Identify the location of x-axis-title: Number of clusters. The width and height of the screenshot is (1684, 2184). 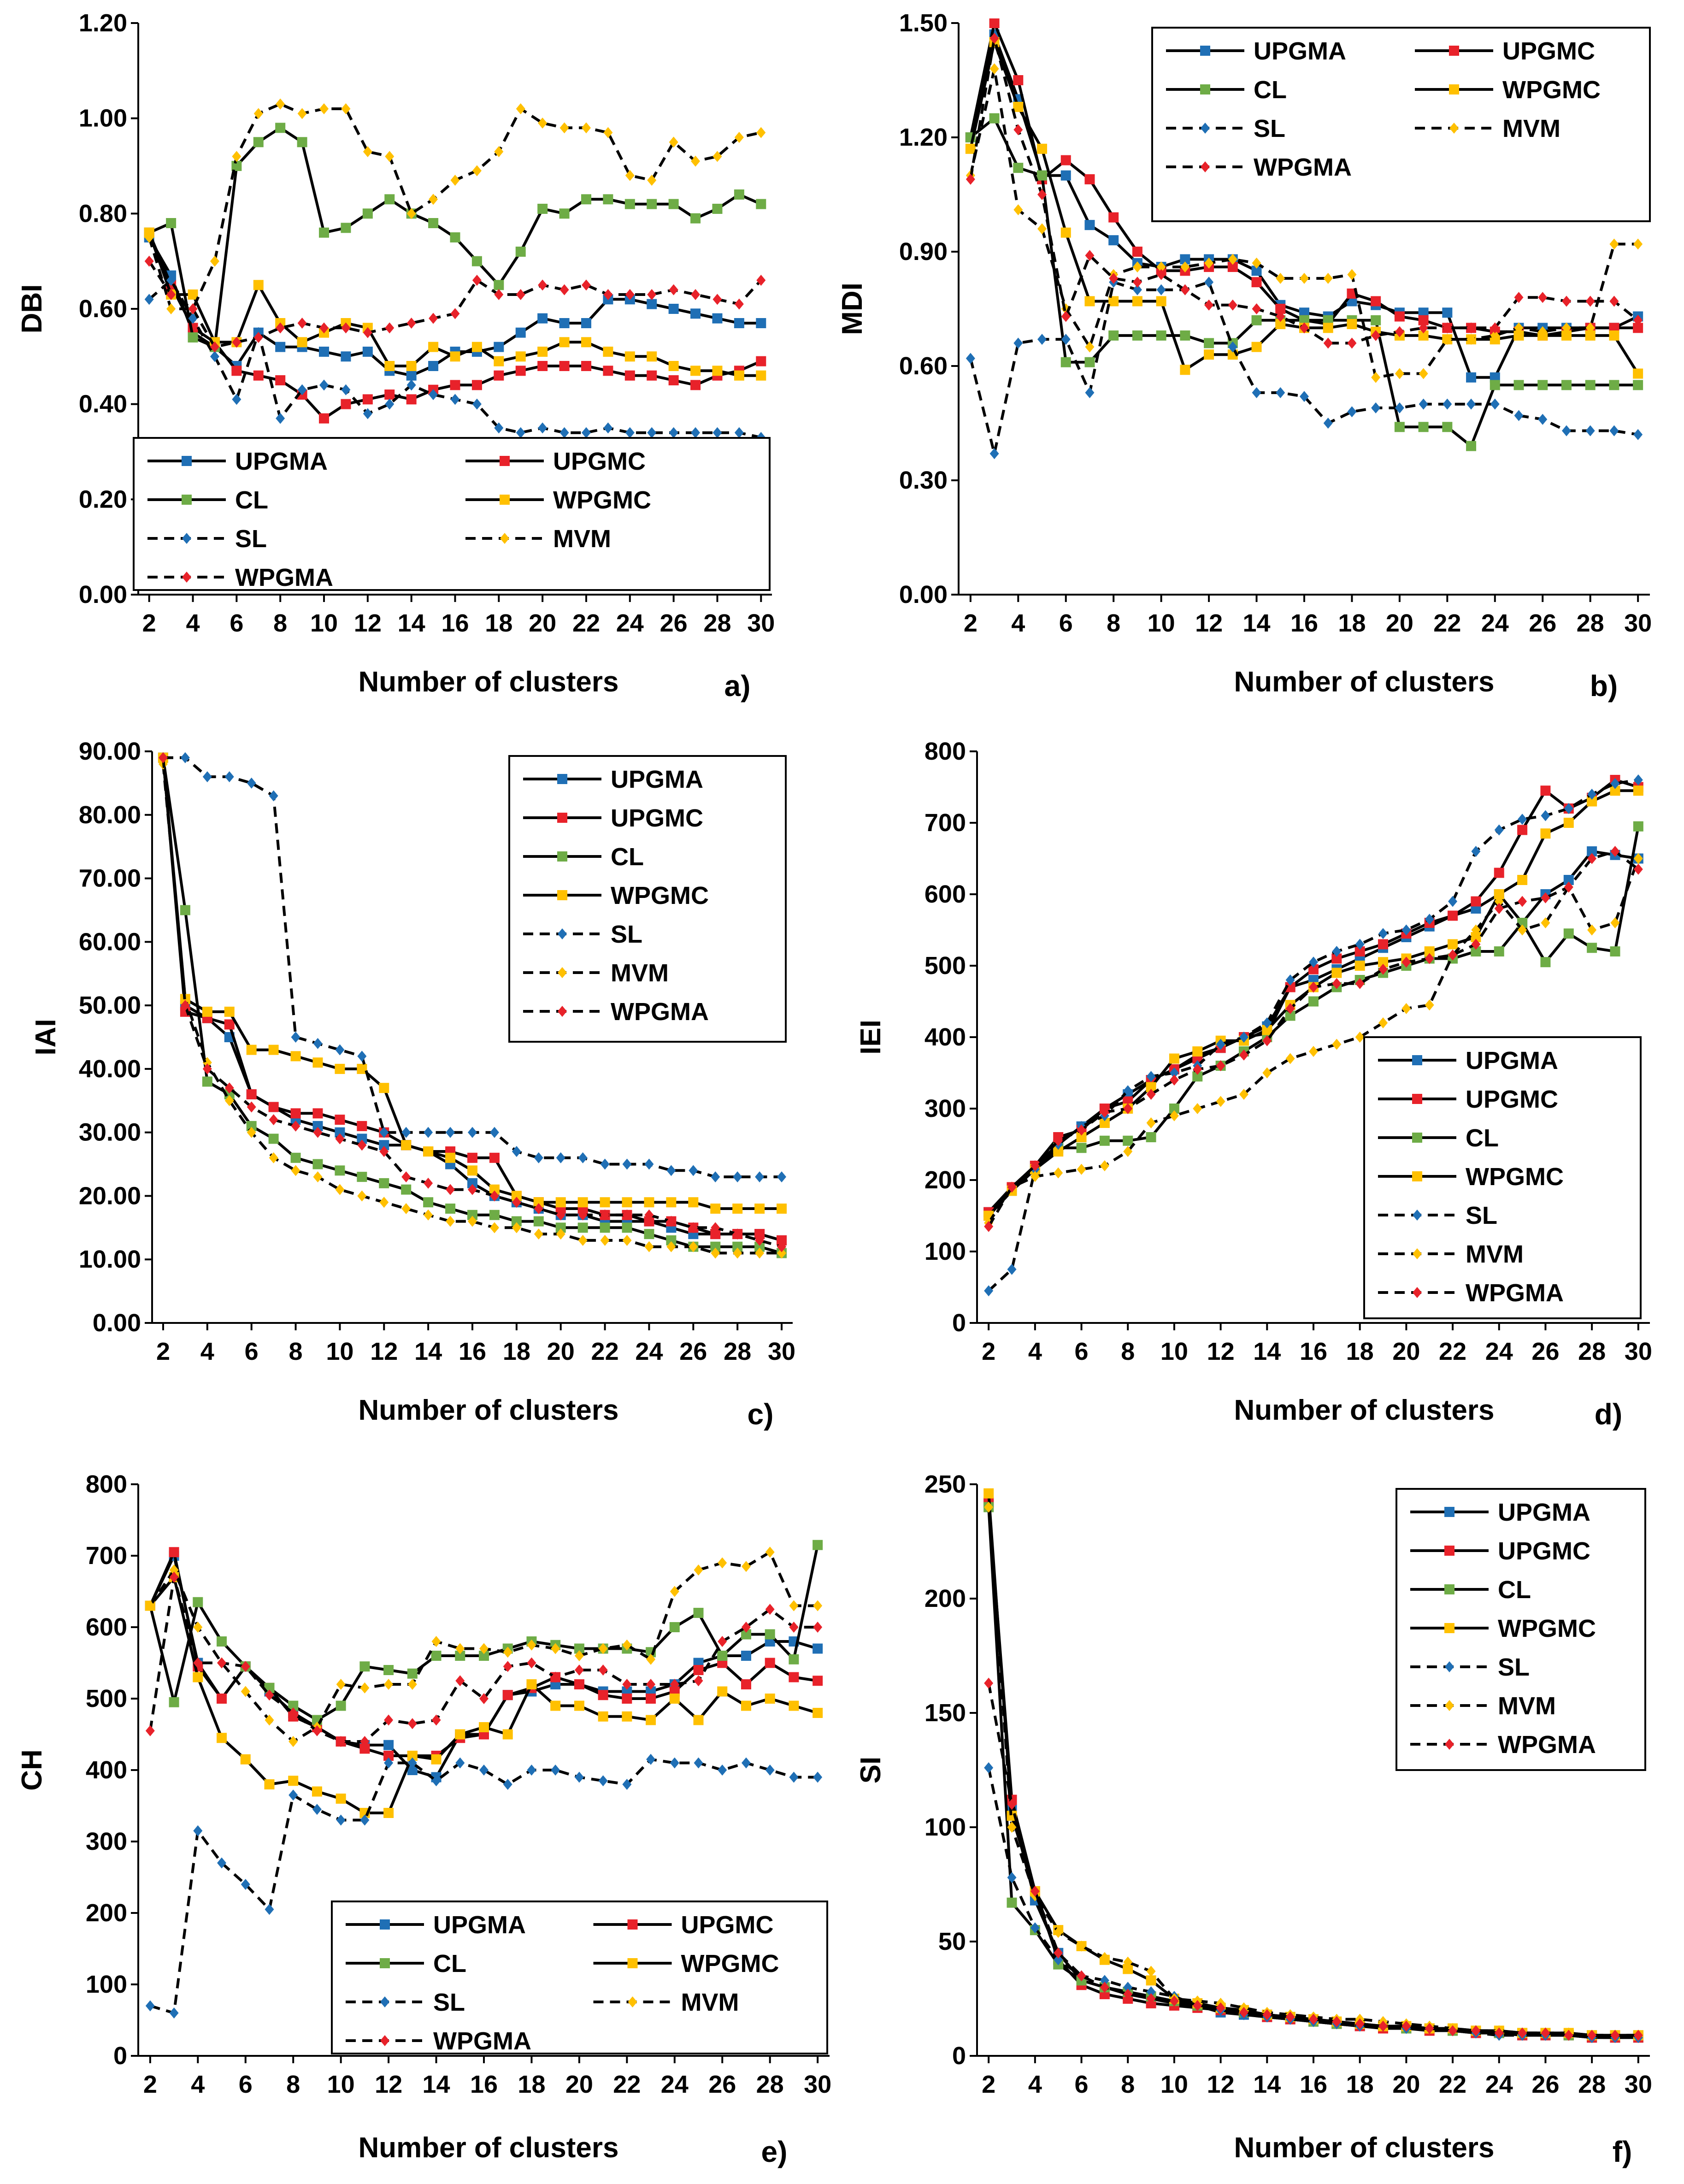
(488, 2148).